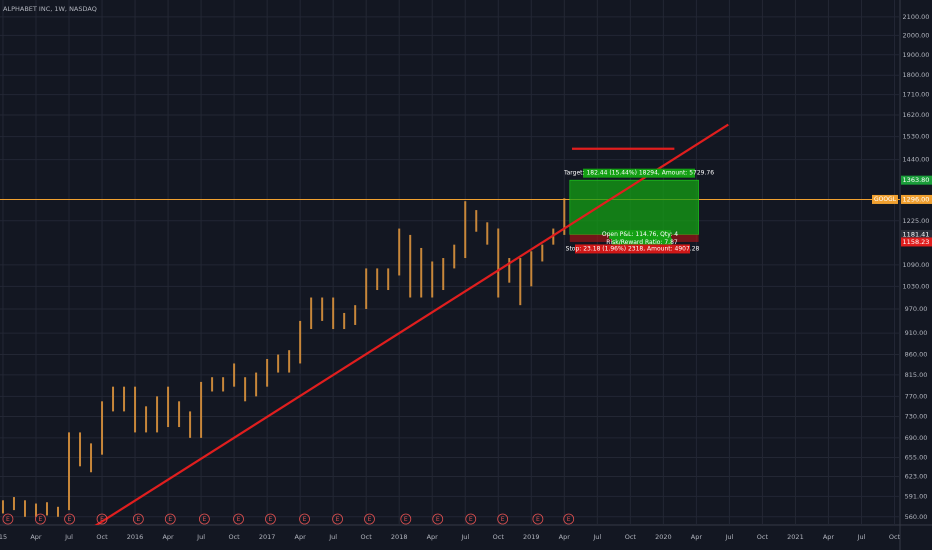 The image size is (932, 550). Describe the element at coordinates (916, 221) in the screenshot. I see `y-tick-label: 1225.00` at that location.